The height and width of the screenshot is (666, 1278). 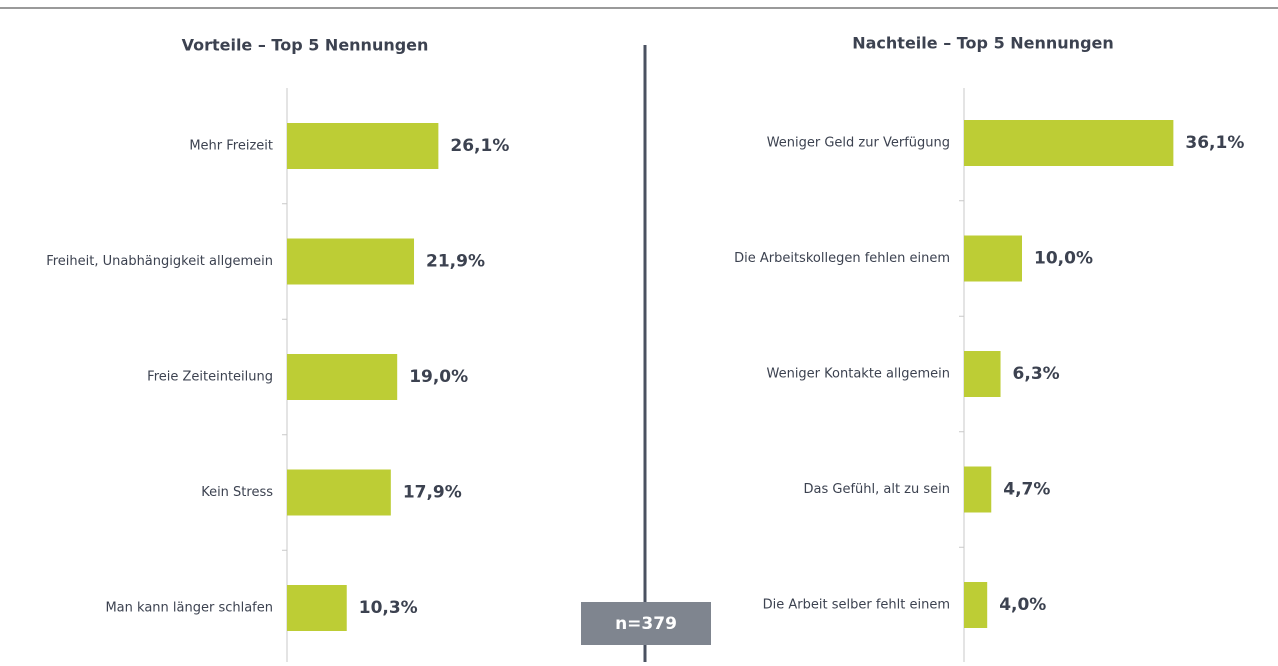 I want to click on value-label: 4,0%, so click(x=1022, y=605).